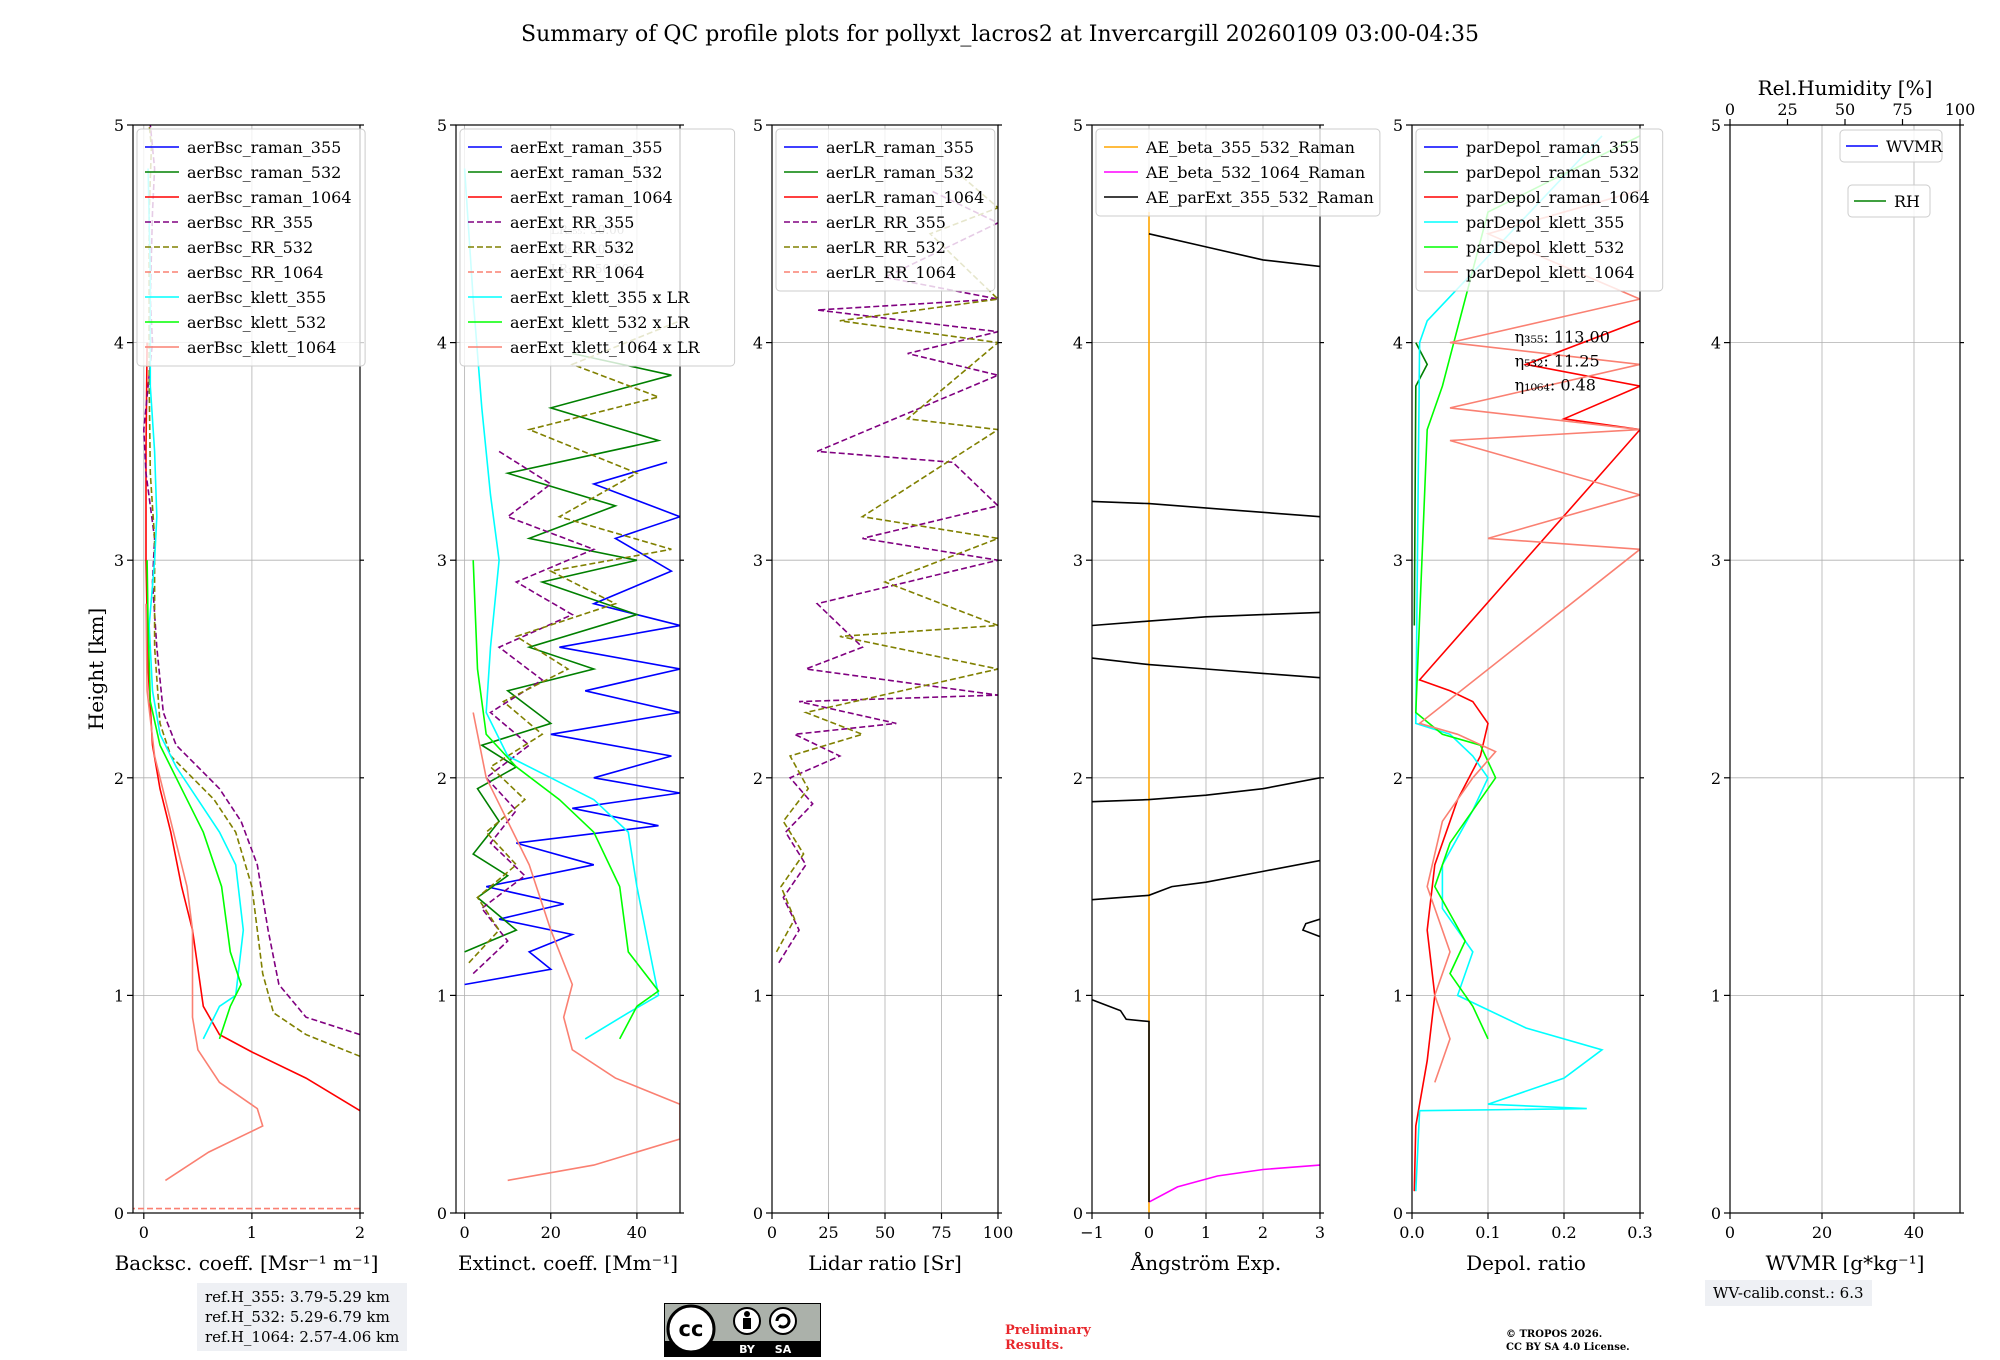  I want to click on legend-label: aerBsc_raman_1064, so click(269, 197).